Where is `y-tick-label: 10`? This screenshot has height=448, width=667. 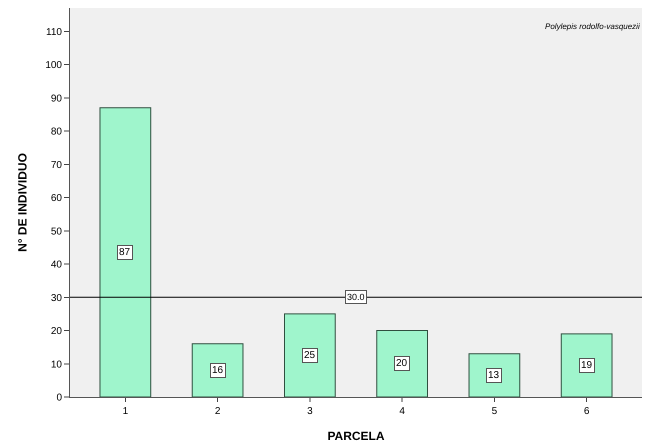
y-tick-label: 10 is located at coordinates (56, 364).